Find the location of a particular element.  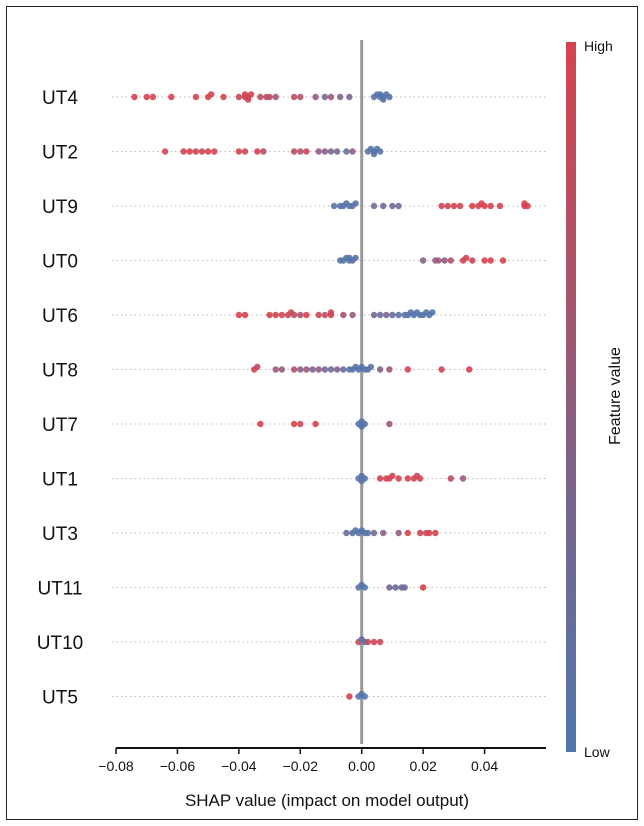

feature-label: UT1 is located at coordinates (60, 480).